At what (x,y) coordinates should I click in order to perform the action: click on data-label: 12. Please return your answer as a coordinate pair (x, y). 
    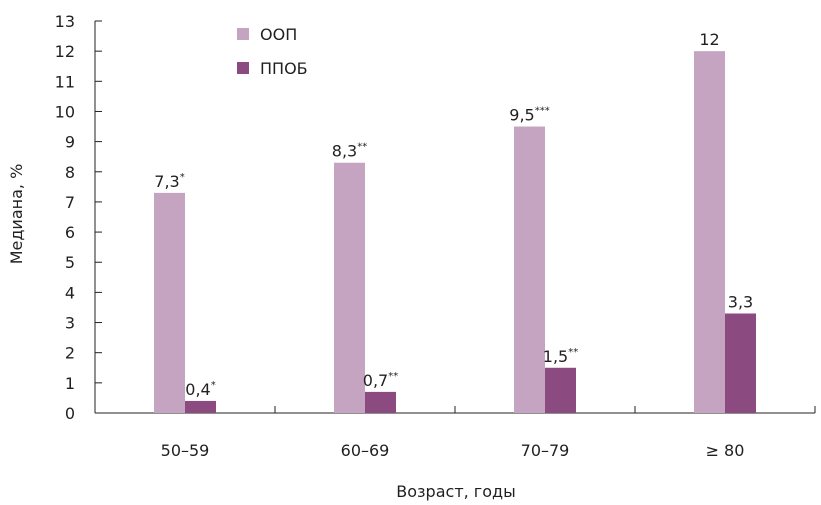
    Looking at the image, I should click on (709, 39).